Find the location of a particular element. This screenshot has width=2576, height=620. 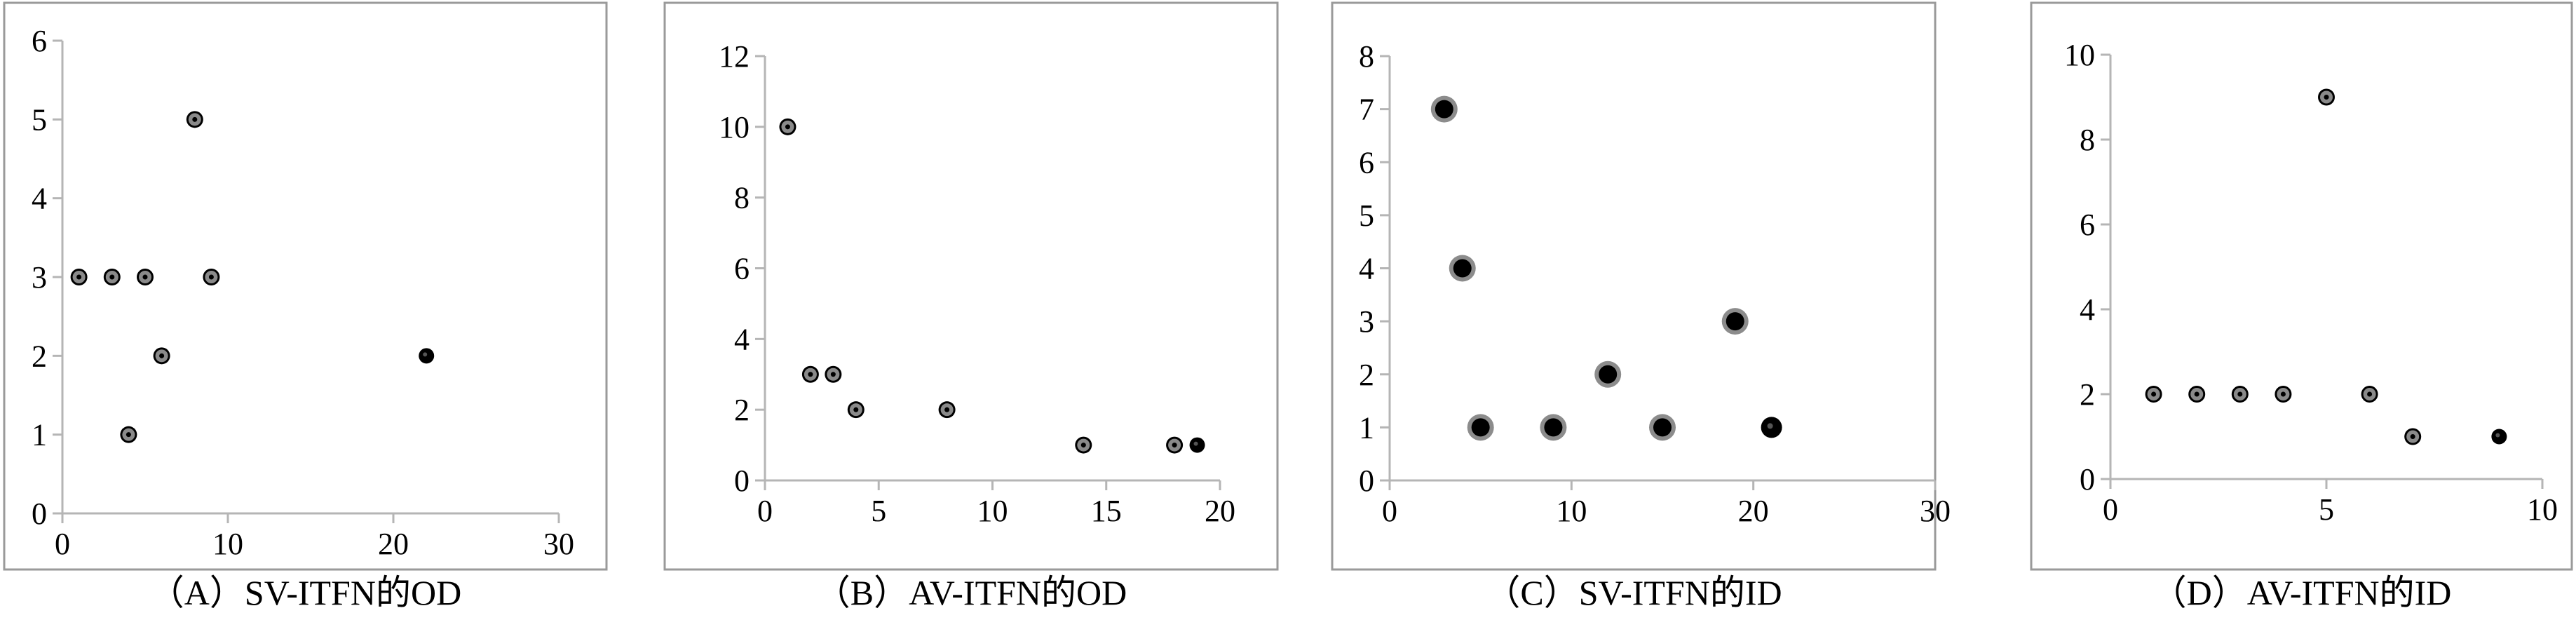

panel-caption-d: （D）AV-ITFN的ID is located at coordinates (2302, 592).